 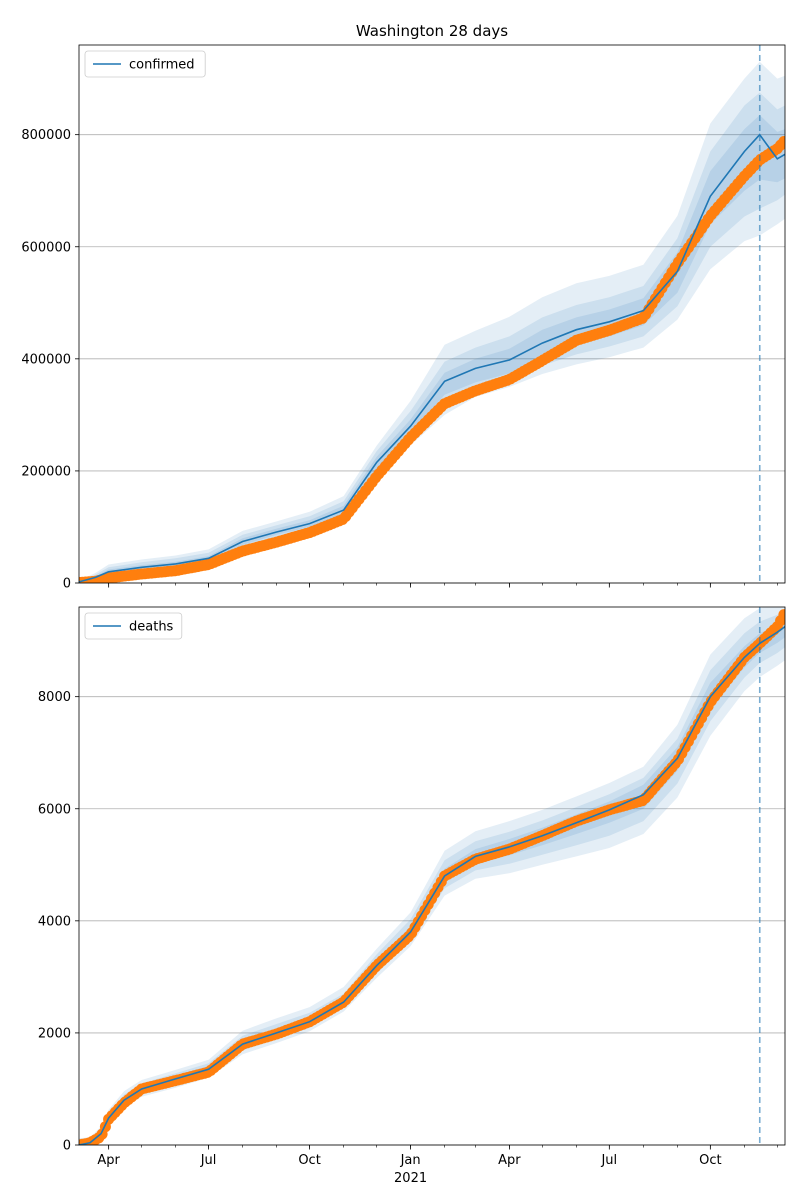 I want to click on deaths-observed-point, so click(x=781, y=615).